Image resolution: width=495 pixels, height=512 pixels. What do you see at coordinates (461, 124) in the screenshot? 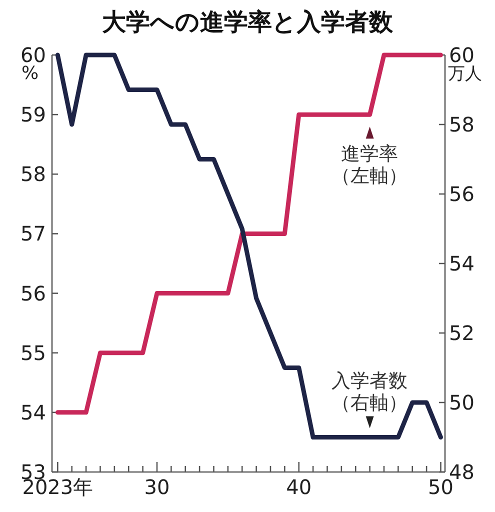
I see `y2-tick-label: 58` at bounding box center [461, 124].